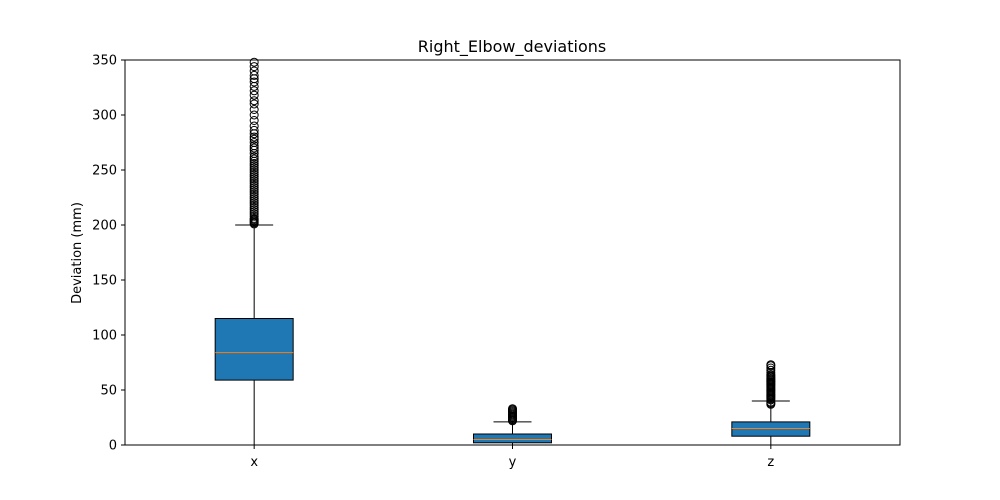  What do you see at coordinates (771, 403) in the screenshot?
I see `box-group-z` at bounding box center [771, 403].